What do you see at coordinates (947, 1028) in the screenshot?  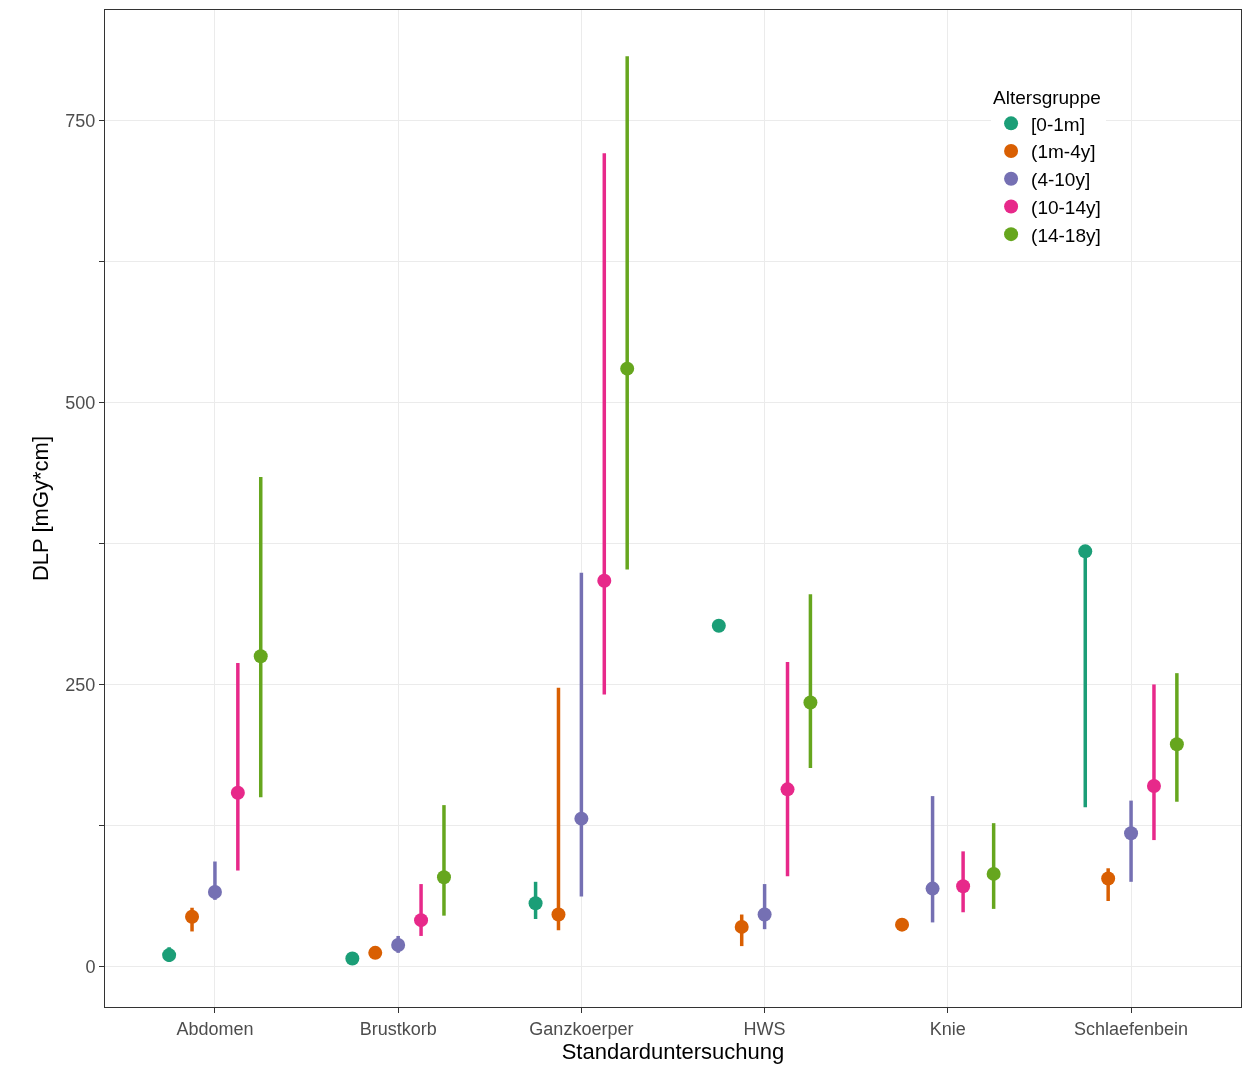 I see `x-tick-label: Knie` at bounding box center [947, 1028].